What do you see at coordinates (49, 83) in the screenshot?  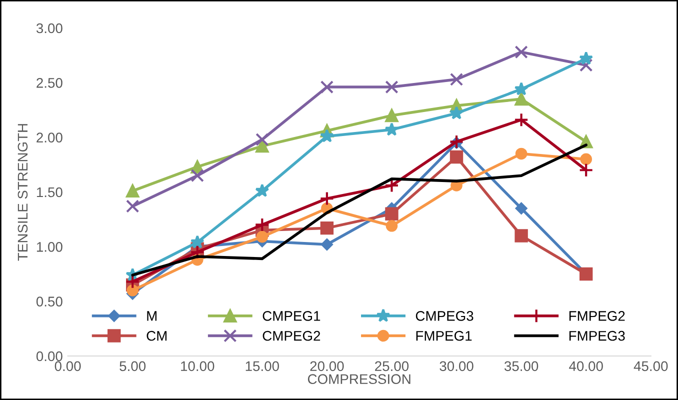 I see `y-tick-label: 2.50` at bounding box center [49, 83].